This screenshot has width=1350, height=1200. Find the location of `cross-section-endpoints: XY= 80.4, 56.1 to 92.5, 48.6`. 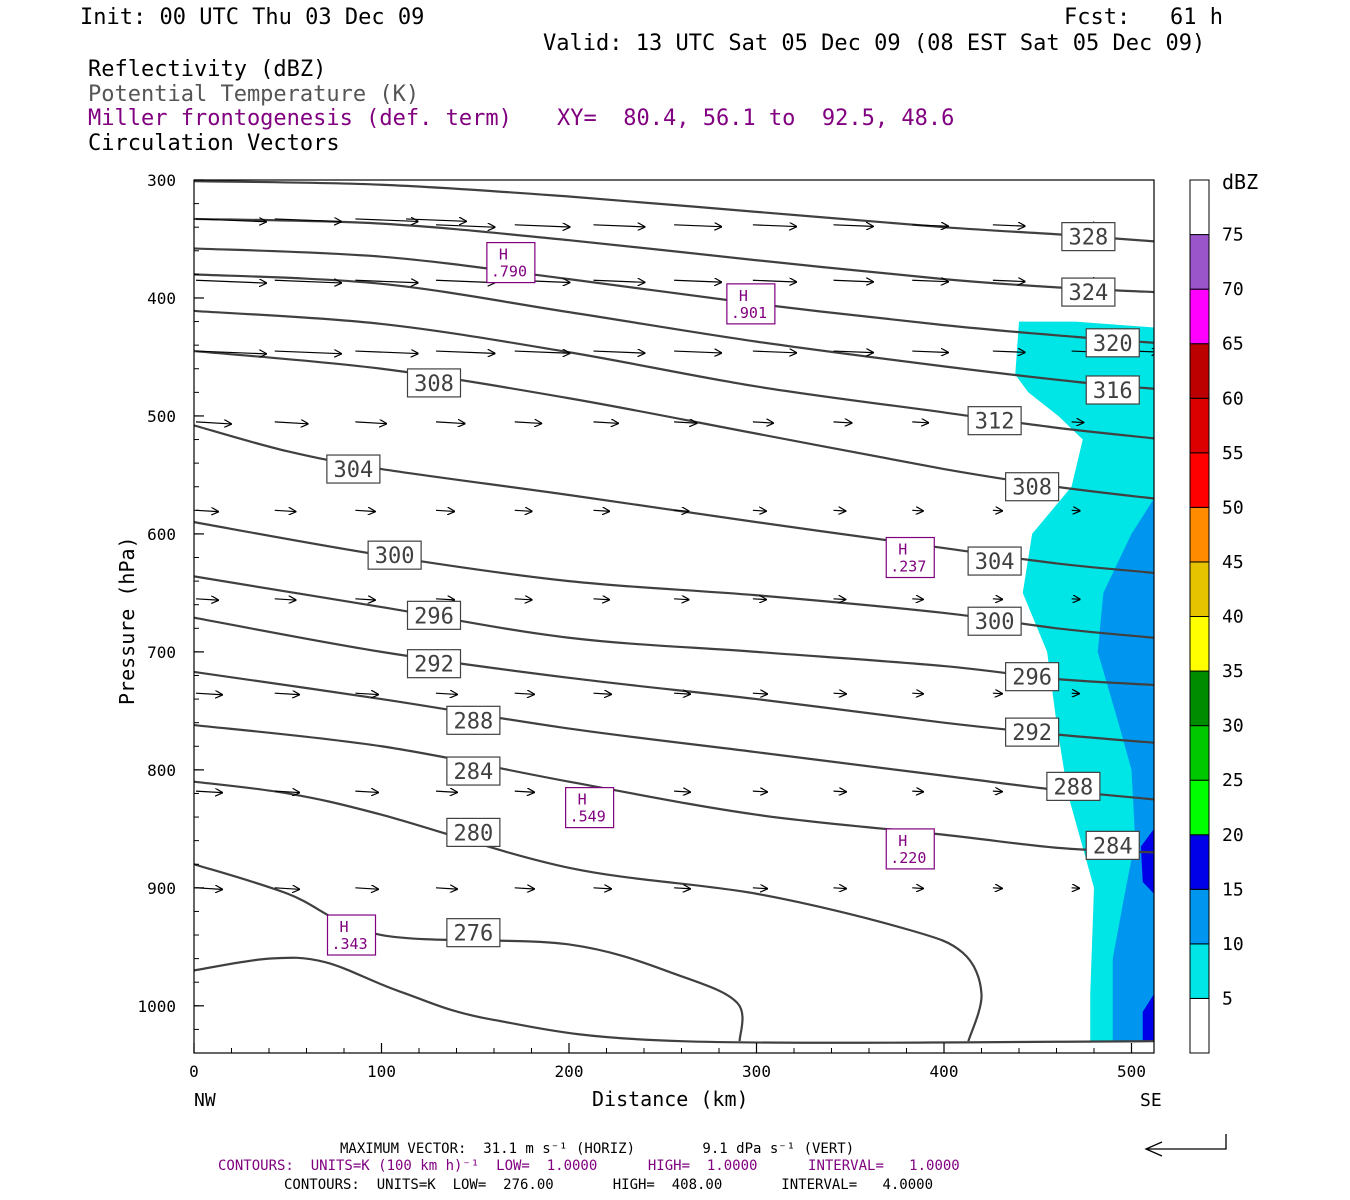

cross-section-endpoints: XY= 80.4, 56.1 to 92.5, 48.6 is located at coordinates (756, 118).